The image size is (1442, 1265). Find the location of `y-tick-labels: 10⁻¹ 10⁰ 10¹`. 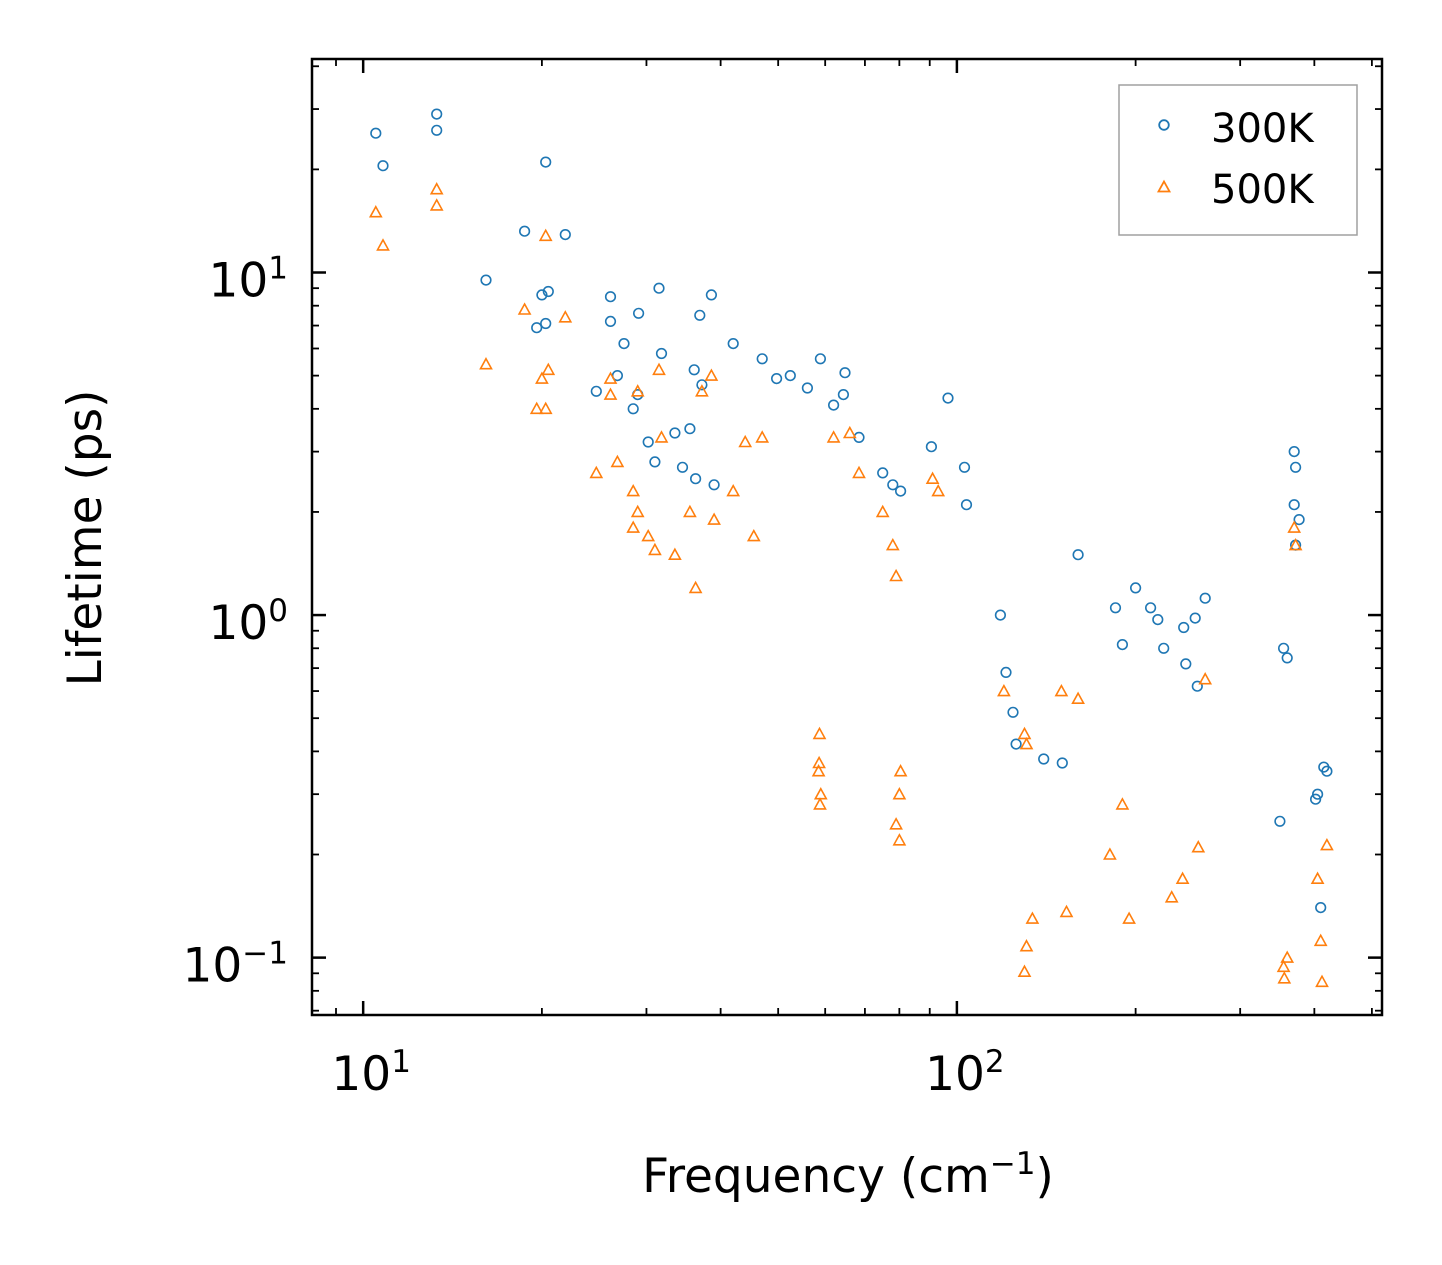

y-tick-labels: 10⁻¹ 10⁰ 10¹ is located at coordinates (235, 622).